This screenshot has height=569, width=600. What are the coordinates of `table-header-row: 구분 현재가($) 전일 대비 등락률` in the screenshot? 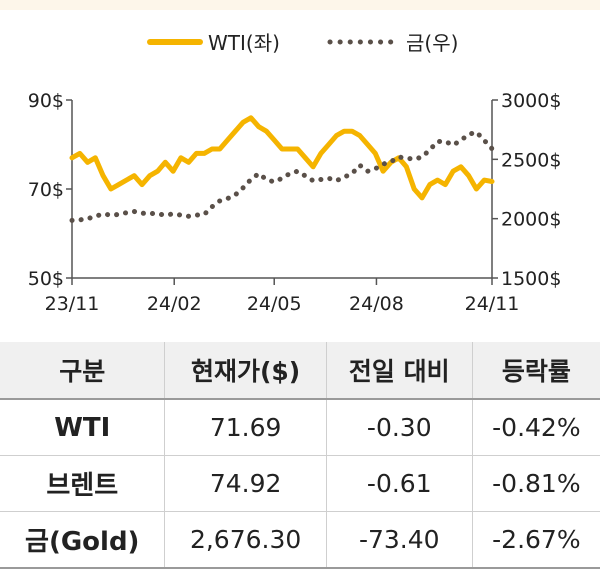 It's located at (300, 371).